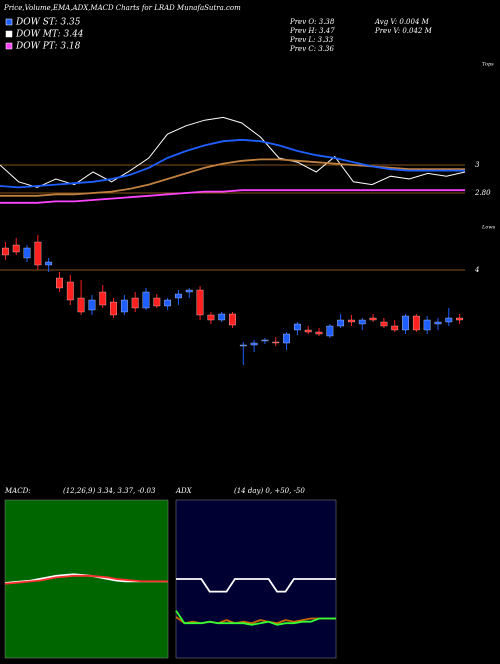 Image resolution: width=500 pixels, height=664 pixels. Describe the element at coordinates (269, 491) in the screenshot. I see `panel-subtitle: (14 day) 0, +50, -50` at that location.